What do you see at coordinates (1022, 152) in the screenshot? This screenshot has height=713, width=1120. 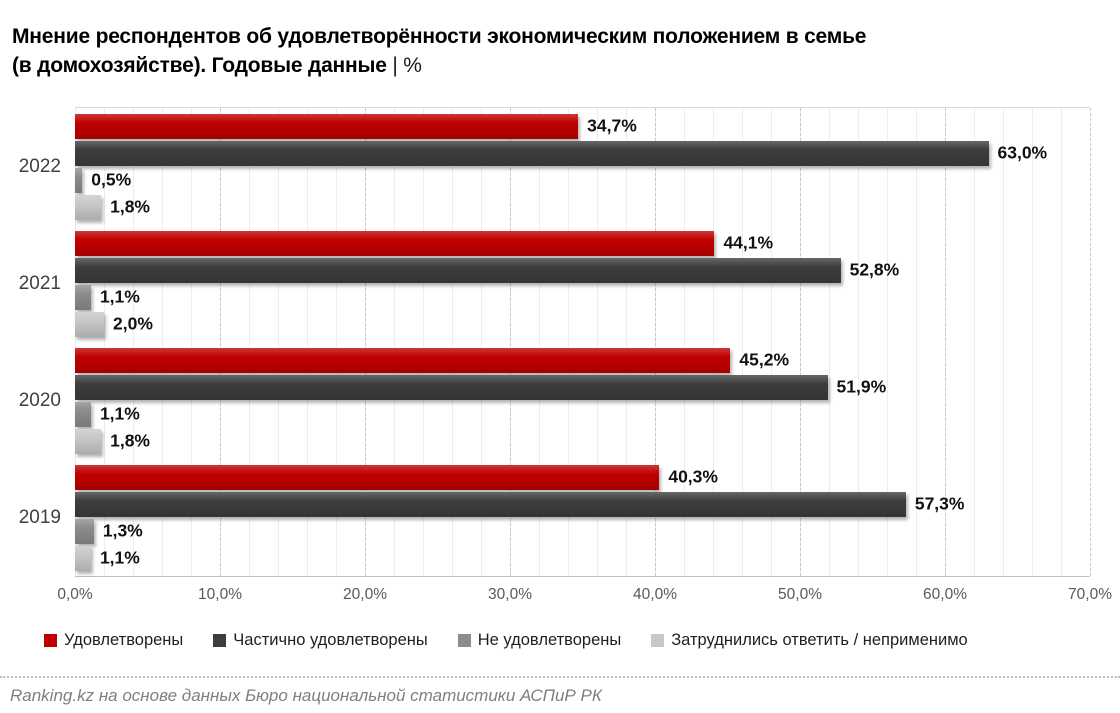 I see `data-label-2022-1: 63,0%` at bounding box center [1022, 152].